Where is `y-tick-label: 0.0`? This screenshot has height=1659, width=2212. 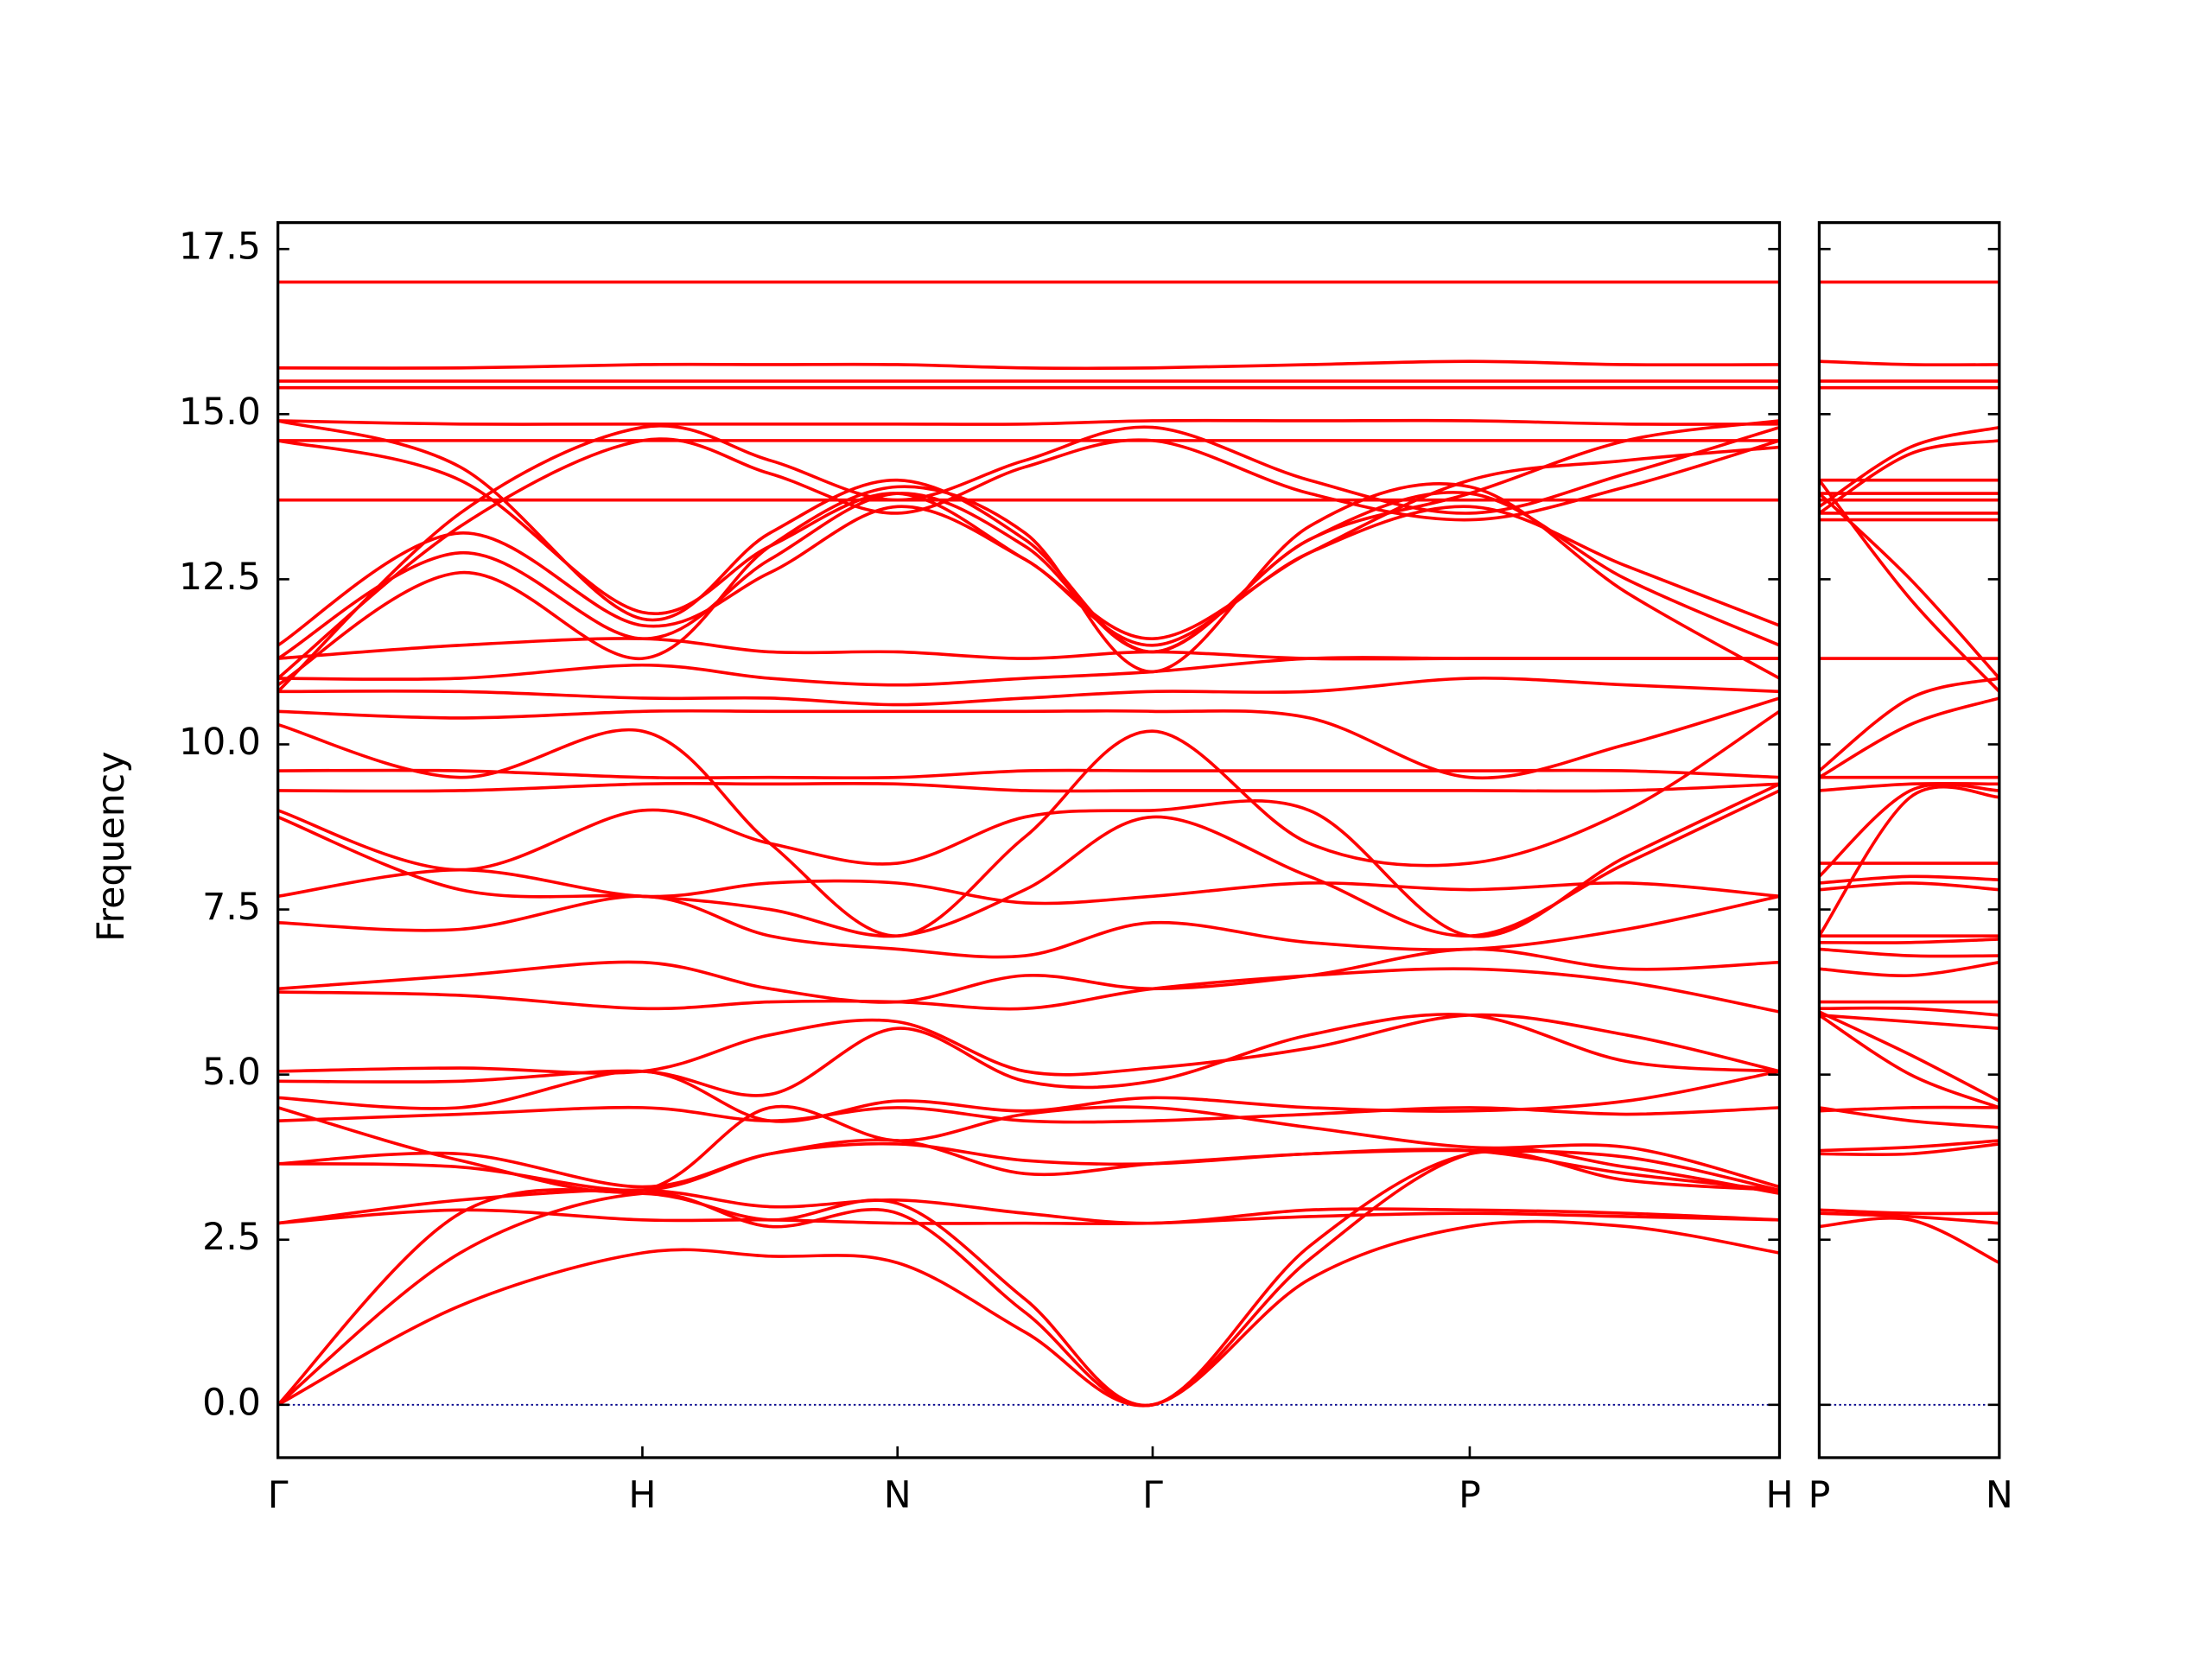
y-tick-label: 0.0 is located at coordinates (232, 1402).